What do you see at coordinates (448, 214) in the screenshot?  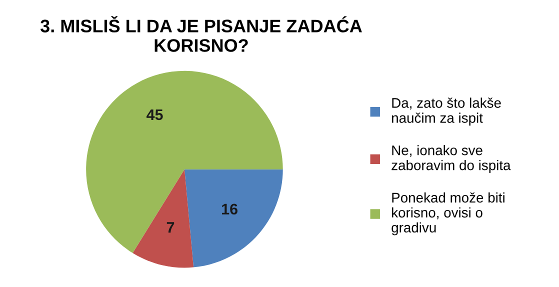 I see `legend-label: Ponekad može biti korisno, ovisi o gradivu` at bounding box center [448, 214].